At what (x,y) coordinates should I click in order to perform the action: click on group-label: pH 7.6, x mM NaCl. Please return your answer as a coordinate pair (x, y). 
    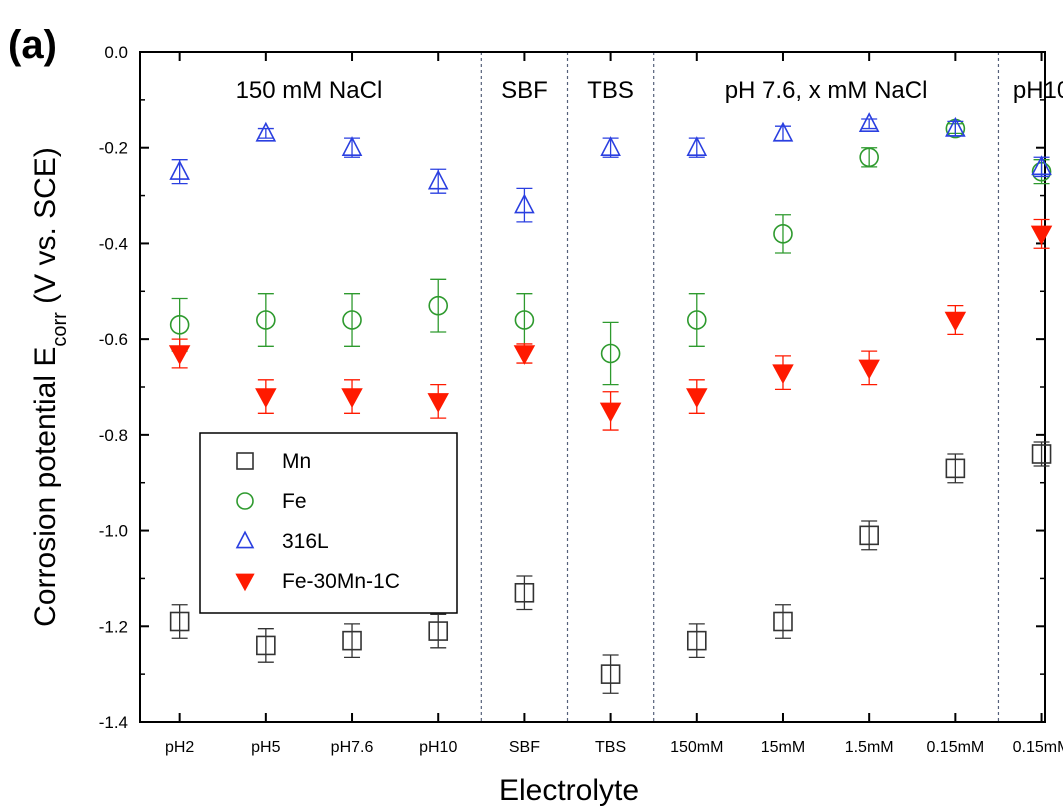
    Looking at the image, I should click on (826, 90).